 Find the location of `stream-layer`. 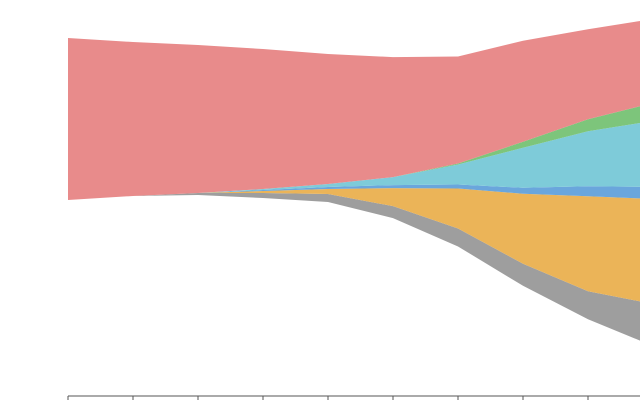

stream-layer is located at coordinates (354, 192).